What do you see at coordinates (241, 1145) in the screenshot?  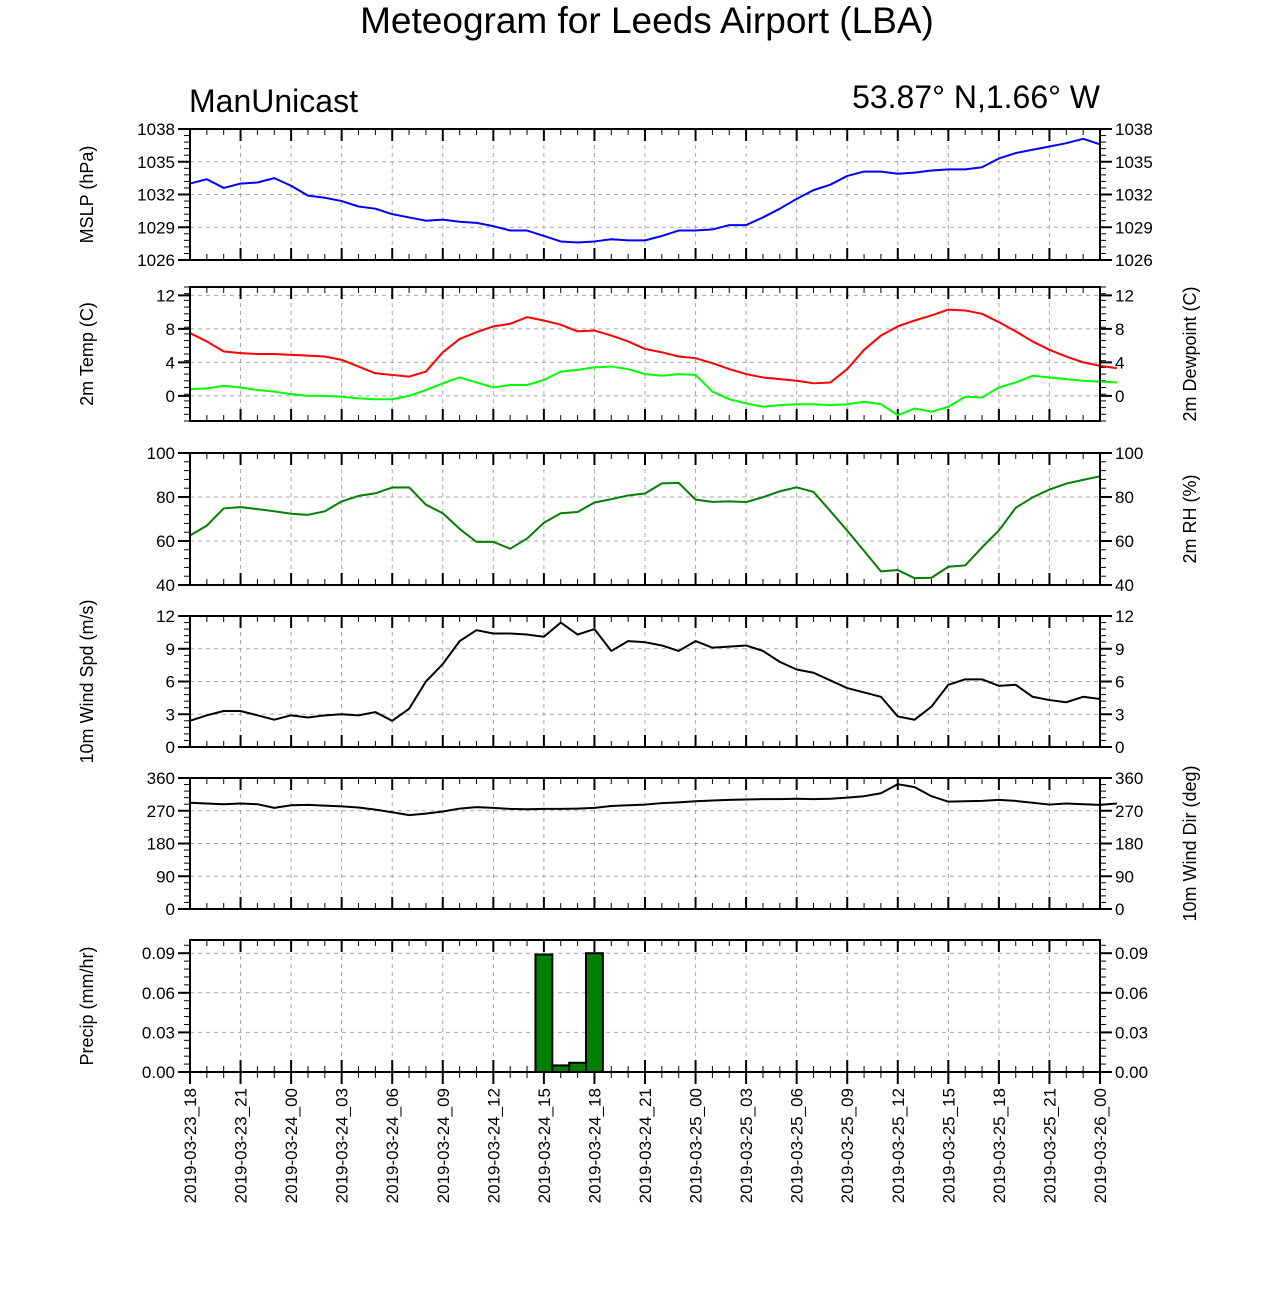 I see `xtick-label: 2019-03-23_21` at bounding box center [241, 1145].